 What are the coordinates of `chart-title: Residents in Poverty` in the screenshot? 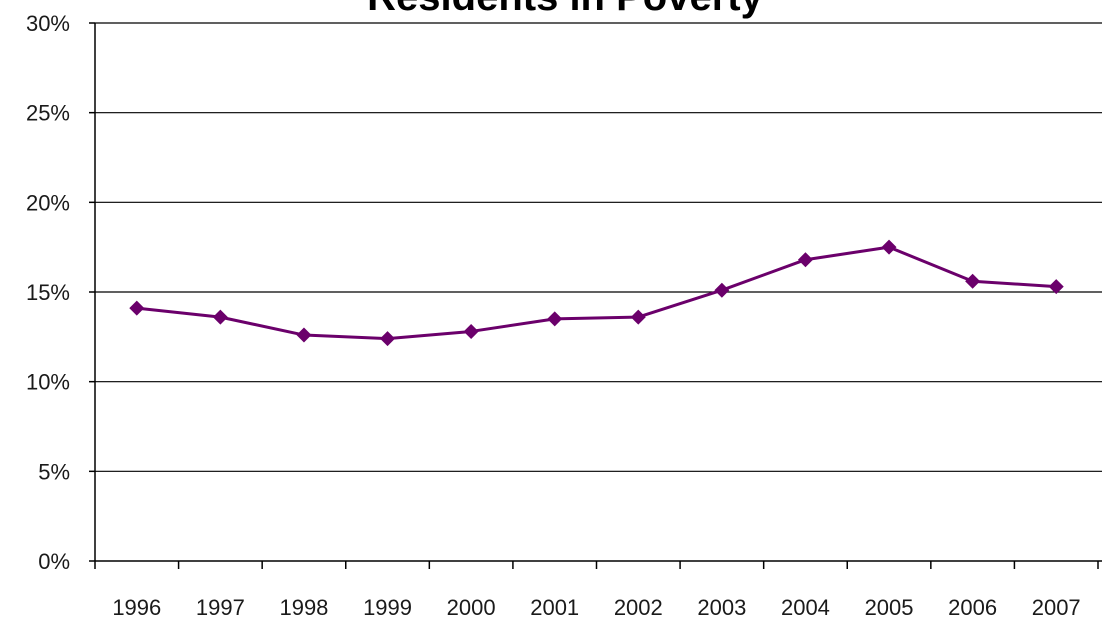 It's located at (565, 9).